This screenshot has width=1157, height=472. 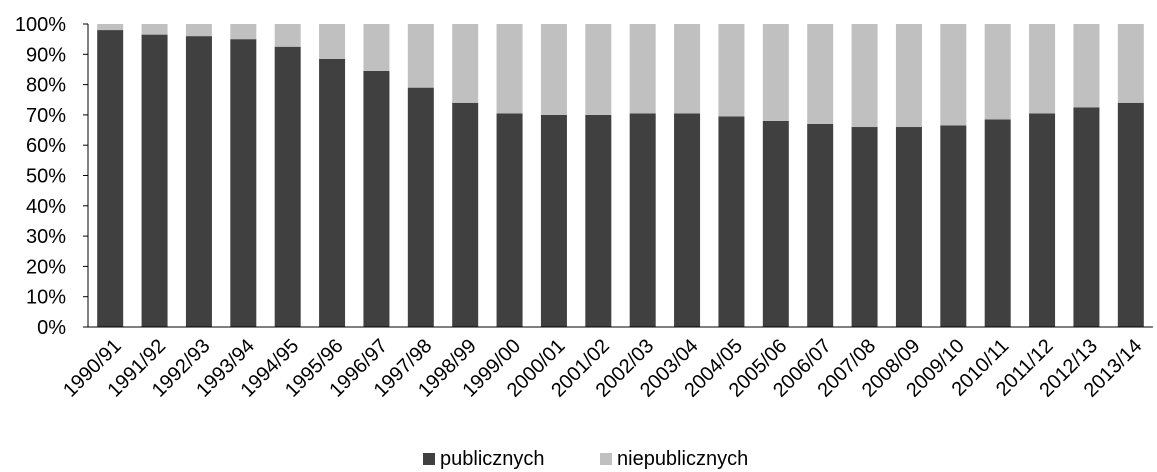 What do you see at coordinates (46, 86) in the screenshot?
I see `y-tick-label: 80%` at bounding box center [46, 86].